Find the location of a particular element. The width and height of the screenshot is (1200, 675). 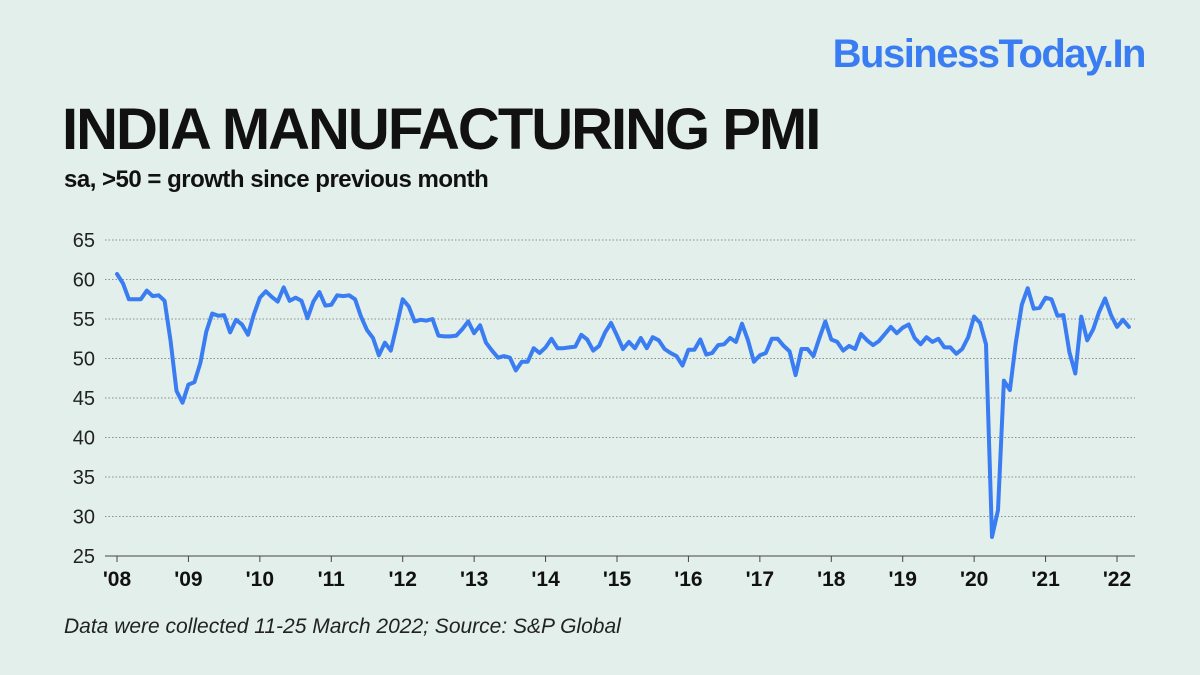

y-tick-label: 60 is located at coordinates (84, 281).